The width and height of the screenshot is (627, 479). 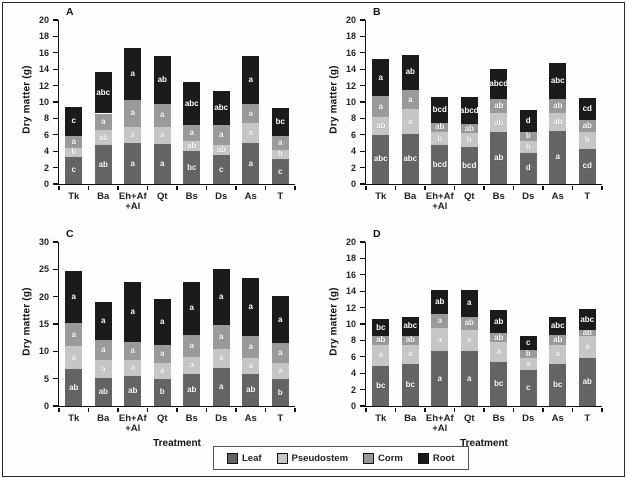 I want to click on segment-root: cd, so click(x=587, y=109).